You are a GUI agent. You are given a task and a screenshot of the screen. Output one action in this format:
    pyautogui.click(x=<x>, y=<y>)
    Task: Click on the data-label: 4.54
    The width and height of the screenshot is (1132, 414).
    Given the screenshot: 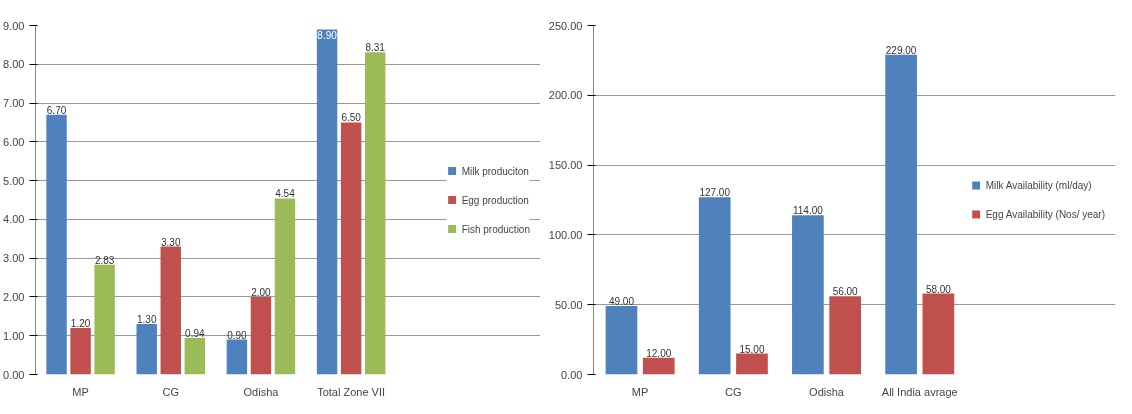 What is the action you would take?
    pyautogui.click(x=285, y=194)
    